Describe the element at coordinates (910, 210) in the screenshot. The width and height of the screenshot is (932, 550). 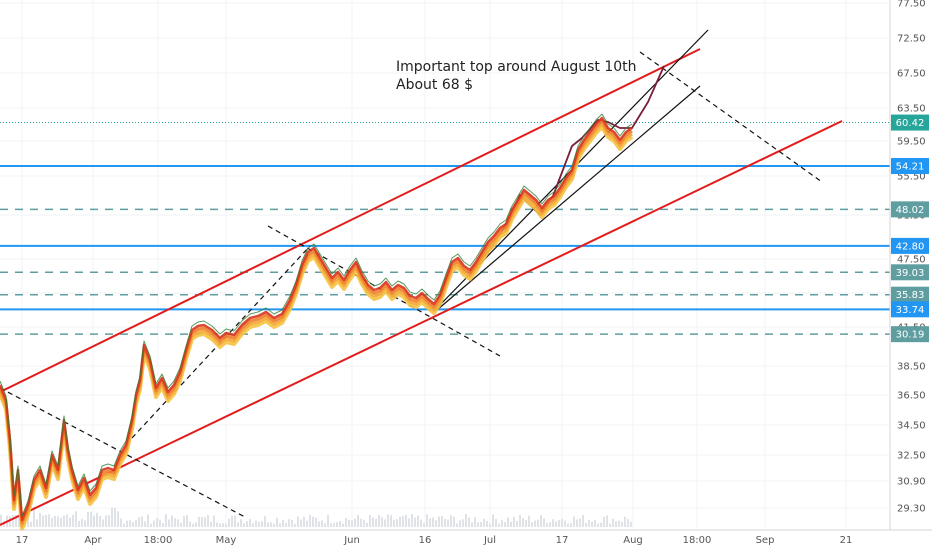
I see `level-badge-label: 48.02` at that location.